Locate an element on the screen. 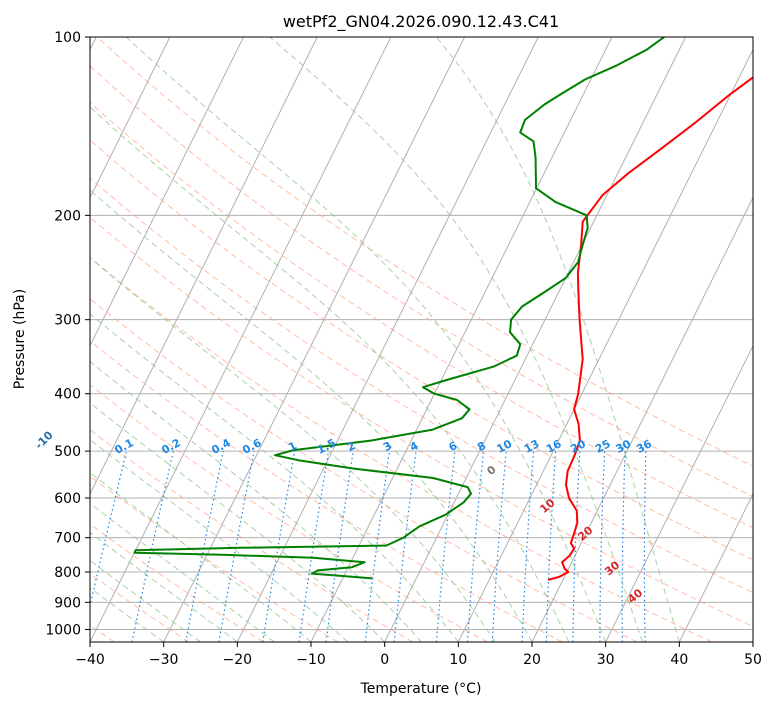 Image resolution: width=775 pixels, height=708 pixels. x-axis-title: Temperature (°C) is located at coordinates (421, 689).